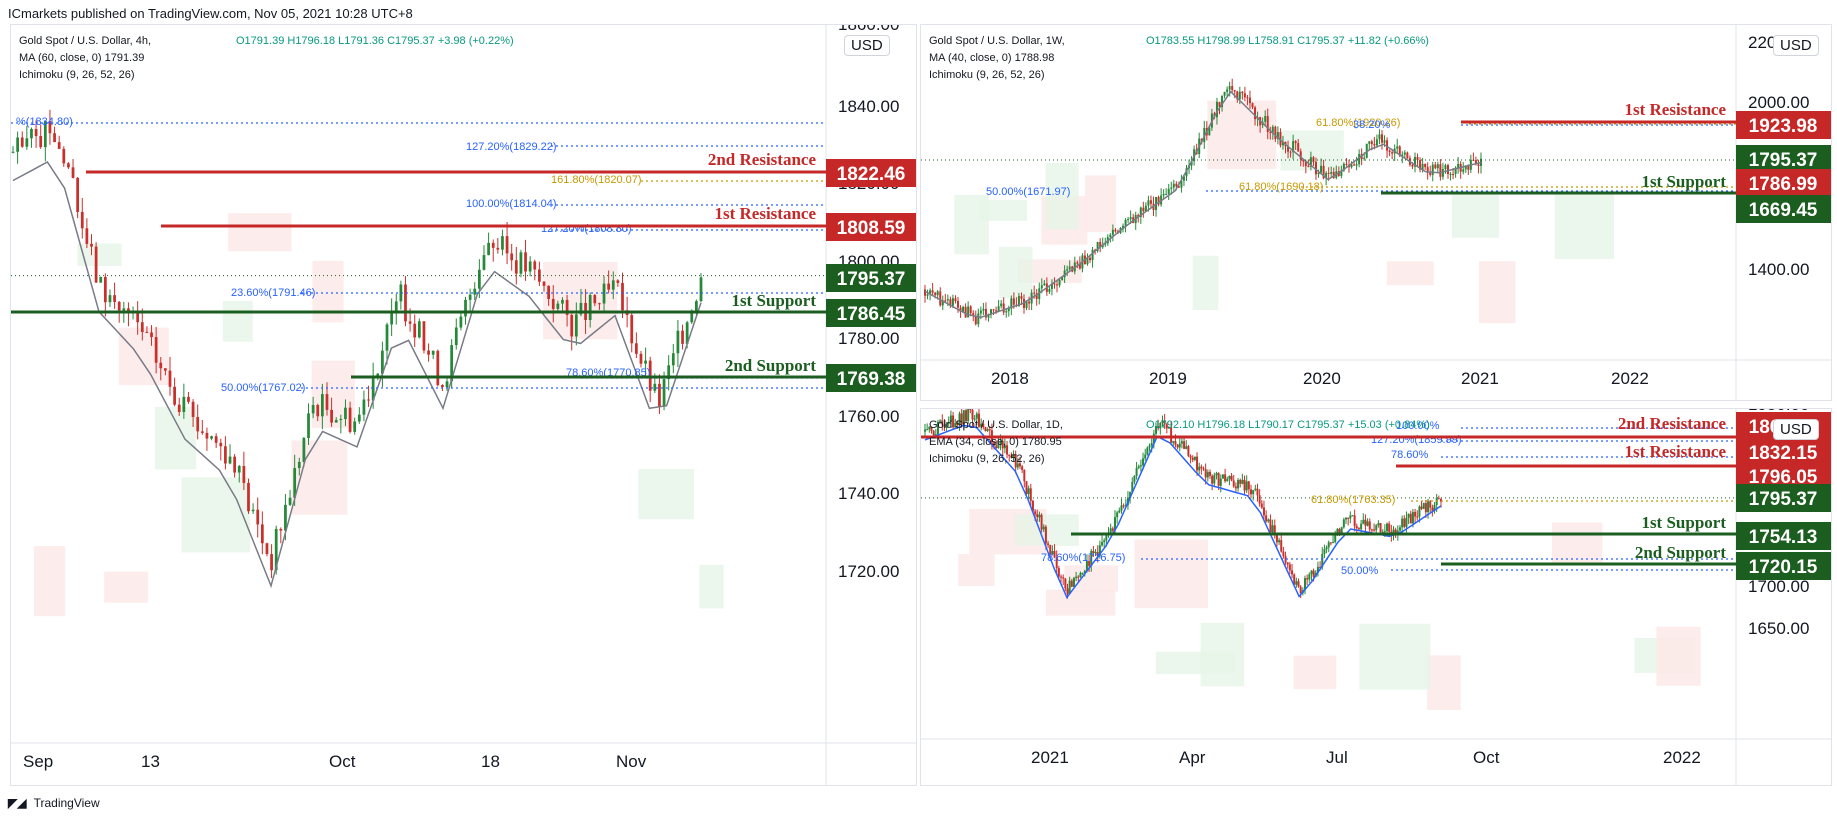 The image size is (1837, 824). Describe the element at coordinates (1783, 126) in the screenshot. I see `price-tag-label: 1923.98` at that location.